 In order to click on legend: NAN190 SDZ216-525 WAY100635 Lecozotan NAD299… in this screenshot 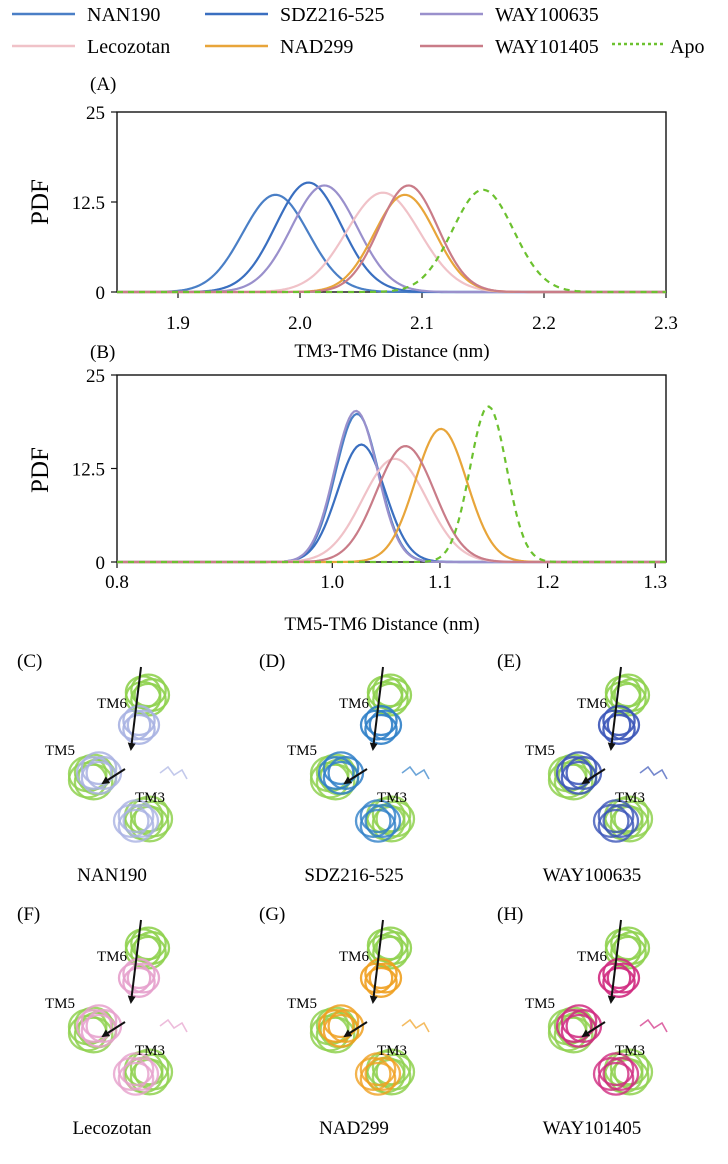, I will do `click(358, 31)`.